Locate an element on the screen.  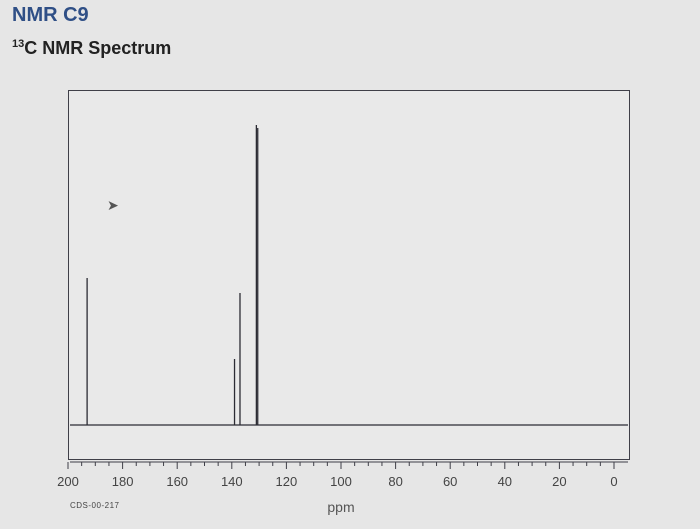
x-tick-label: 180 is located at coordinates (123, 481).